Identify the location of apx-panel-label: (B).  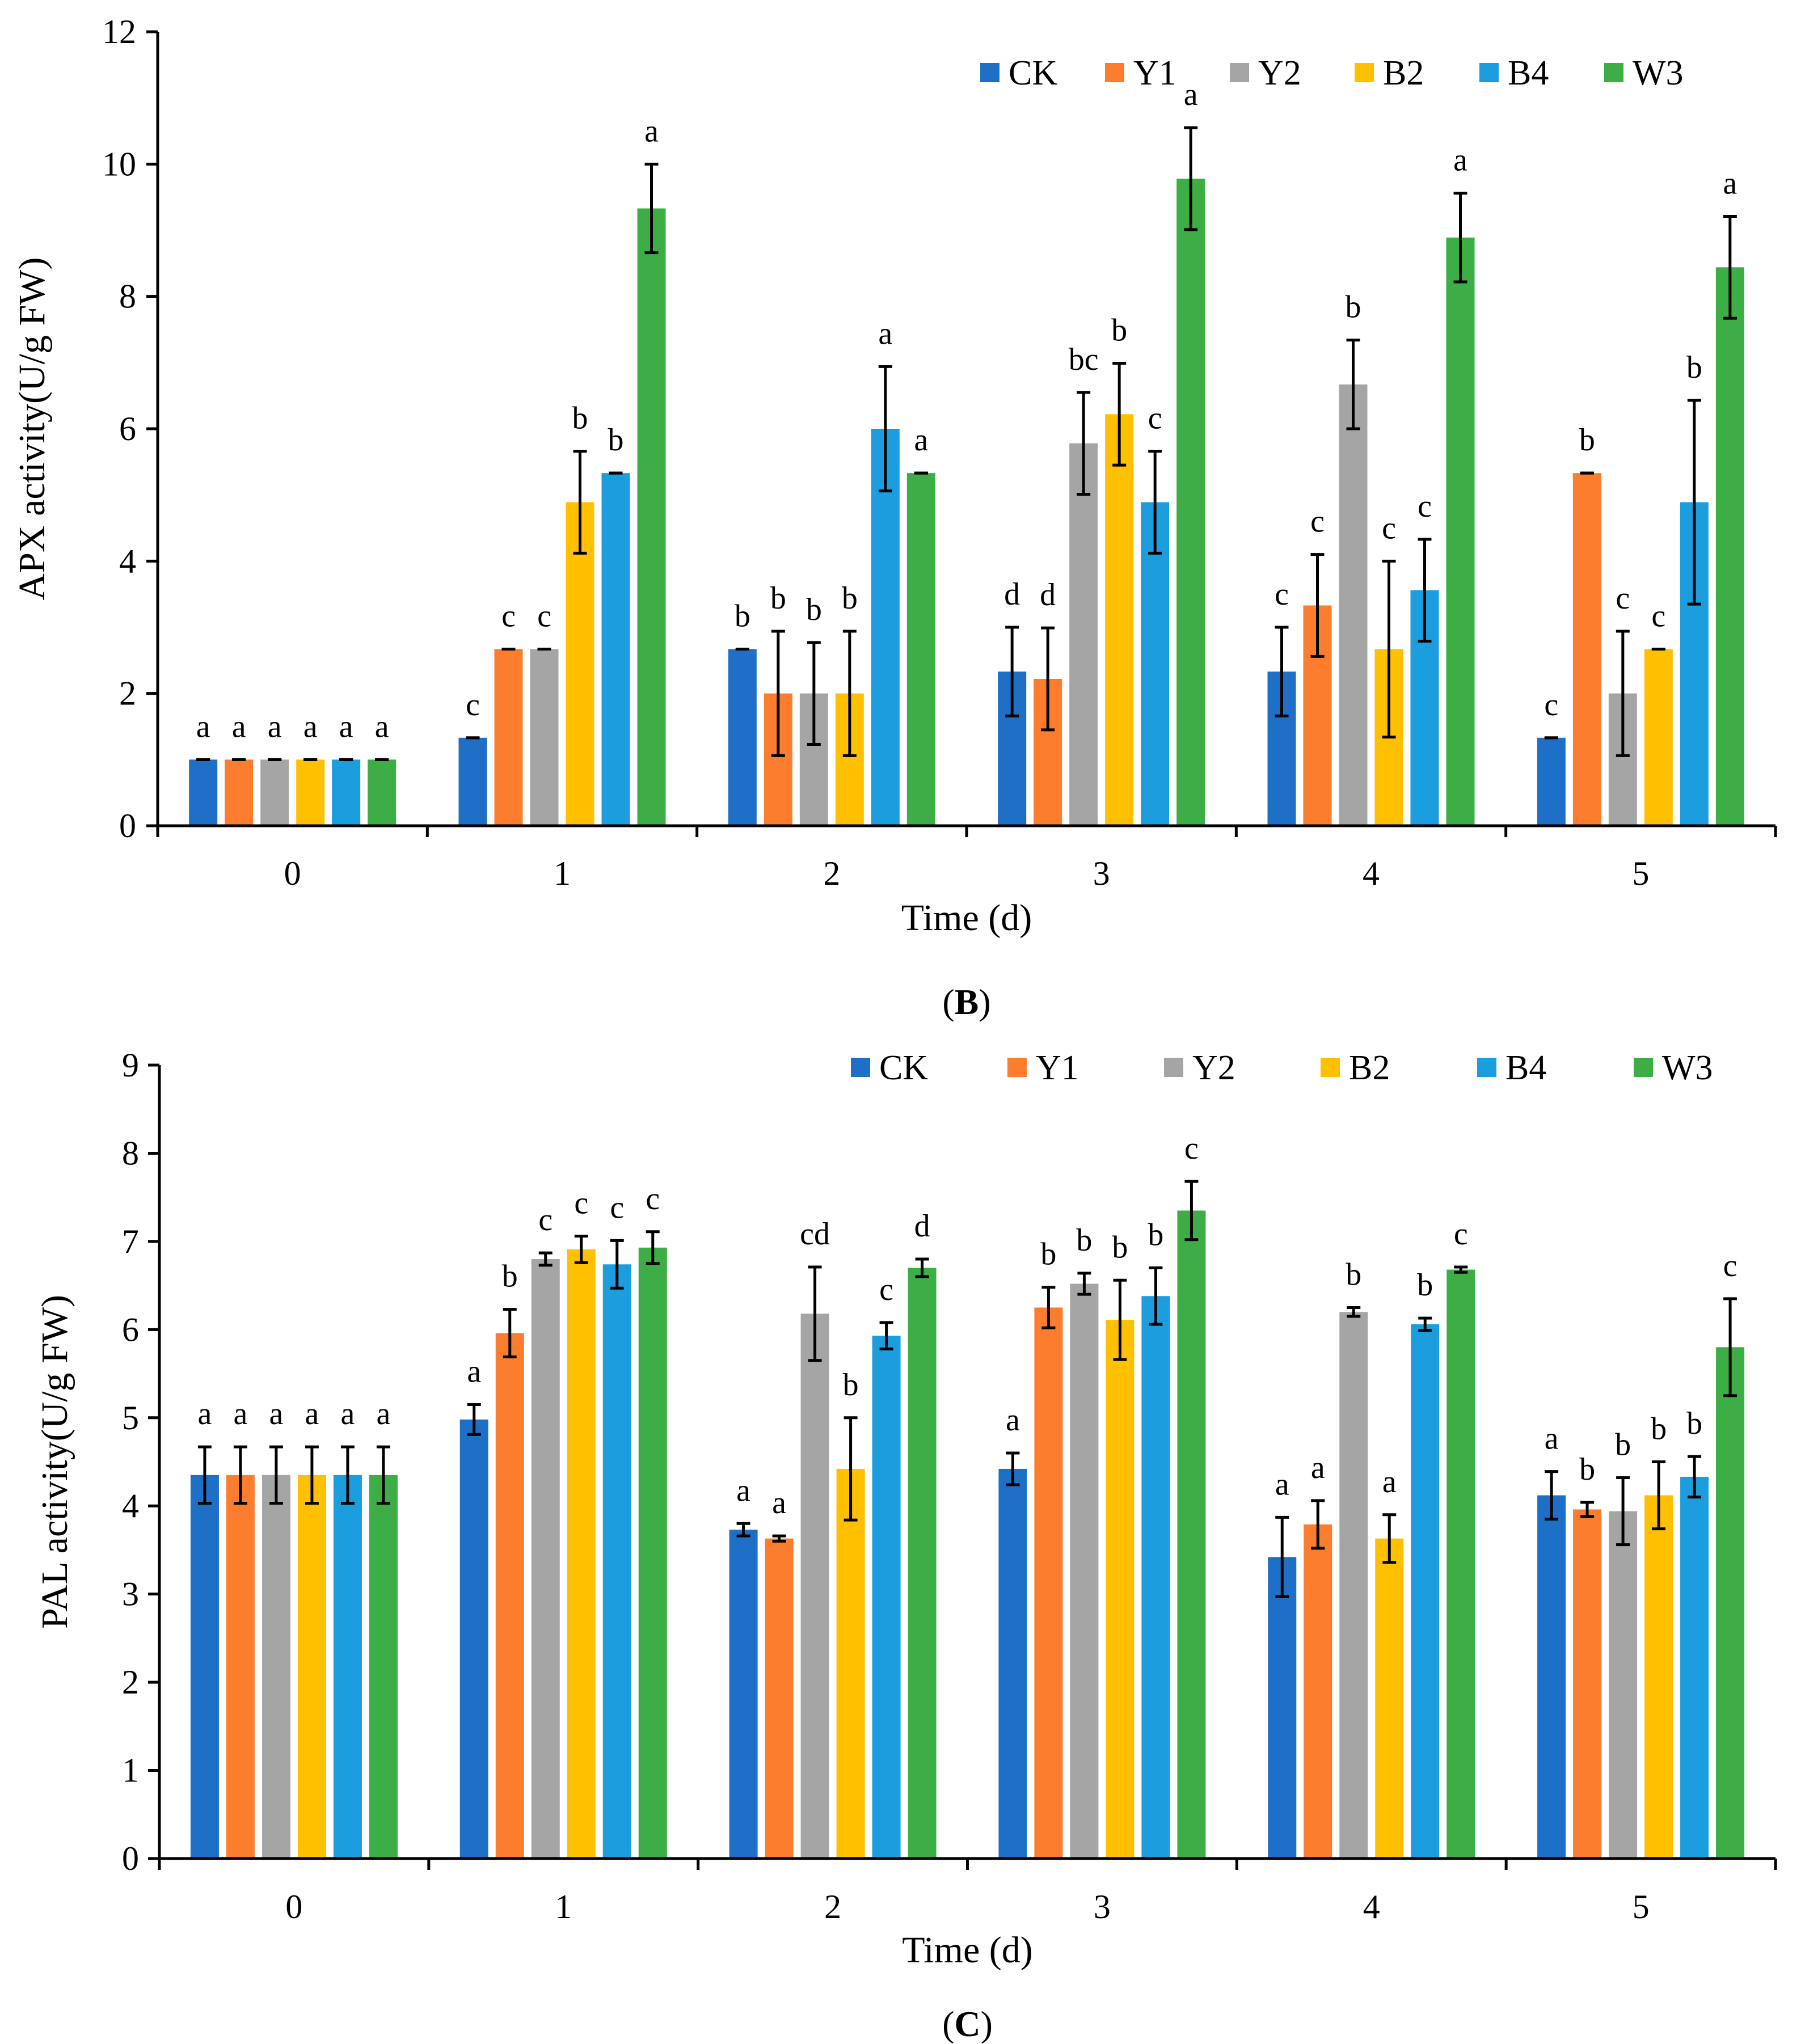
(966, 1002).